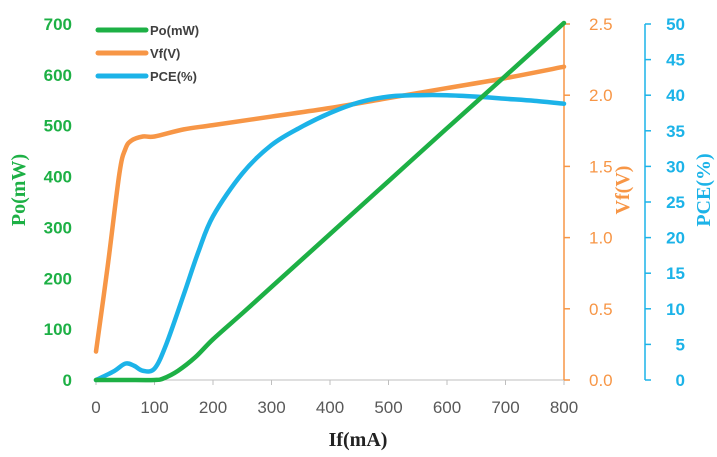  Describe the element at coordinates (675, 166) in the screenshot. I see `y-pce-tick-label: 30` at that location.